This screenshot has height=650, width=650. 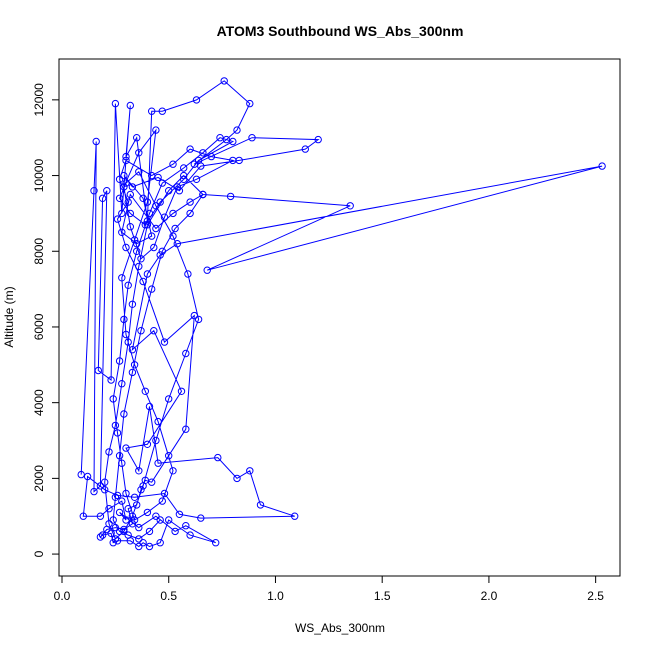 What do you see at coordinates (340, 628) in the screenshot?
I see `x-axis-label: WS_Abs_300nm` at bounding box center [340, 628].